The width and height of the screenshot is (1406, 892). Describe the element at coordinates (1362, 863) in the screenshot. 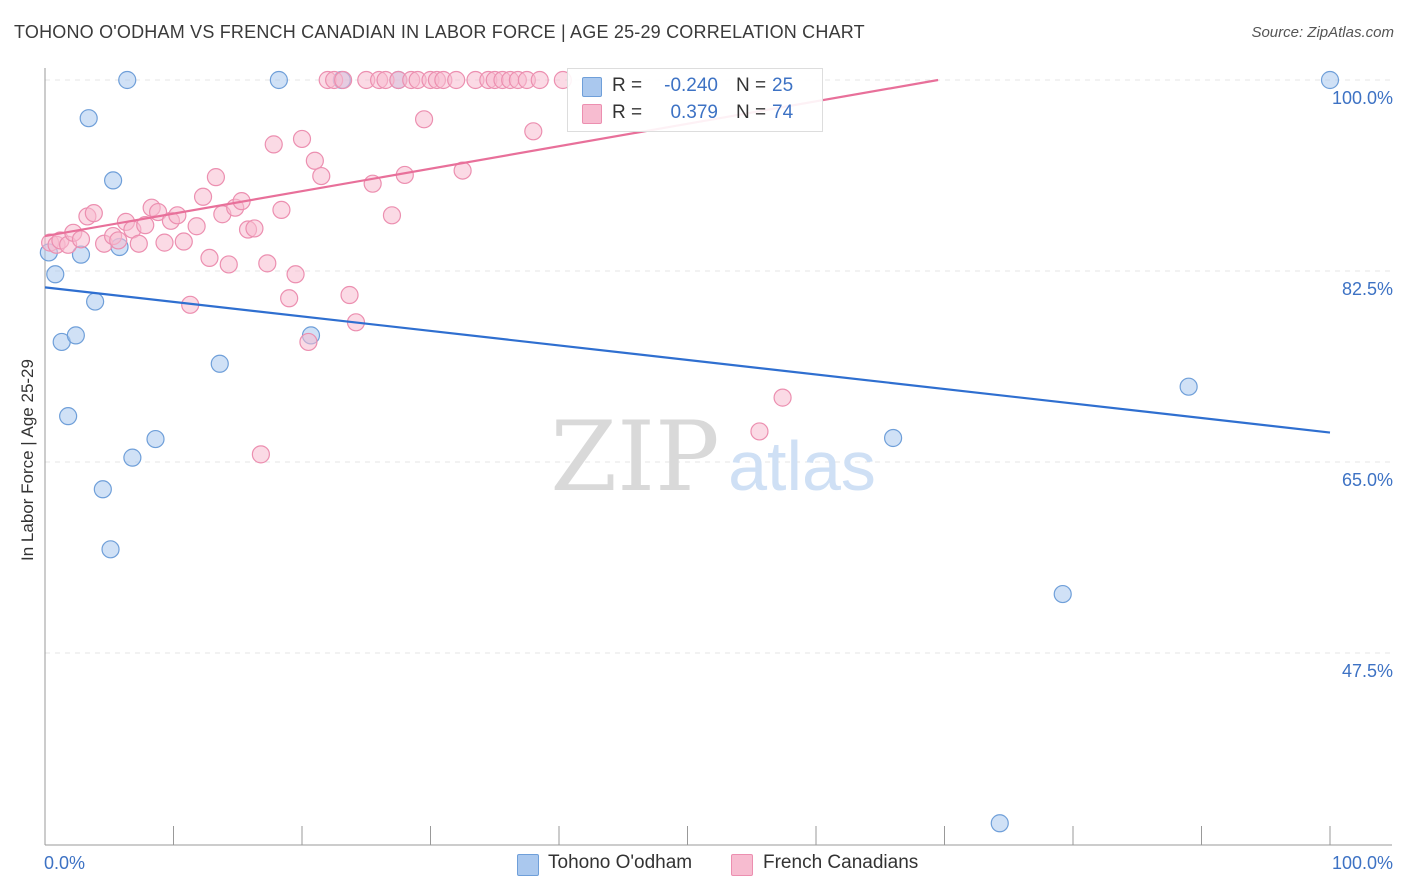

I see `x-tick-label-max: 100.0%` at that location.